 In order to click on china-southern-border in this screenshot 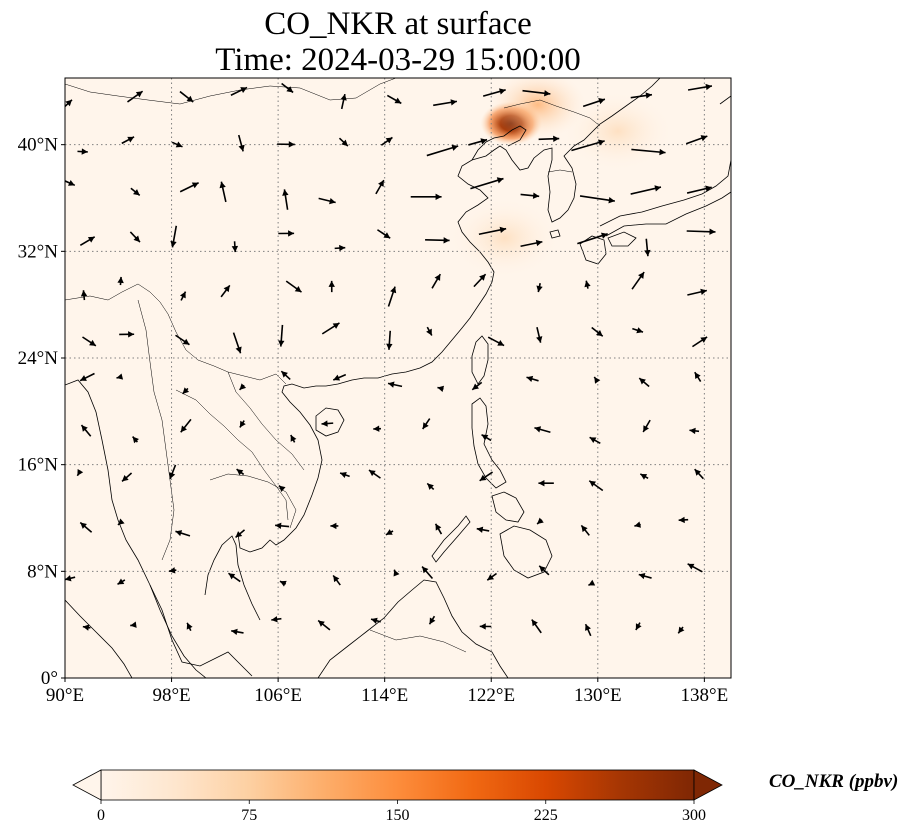, I will do `click(176, 334)`.